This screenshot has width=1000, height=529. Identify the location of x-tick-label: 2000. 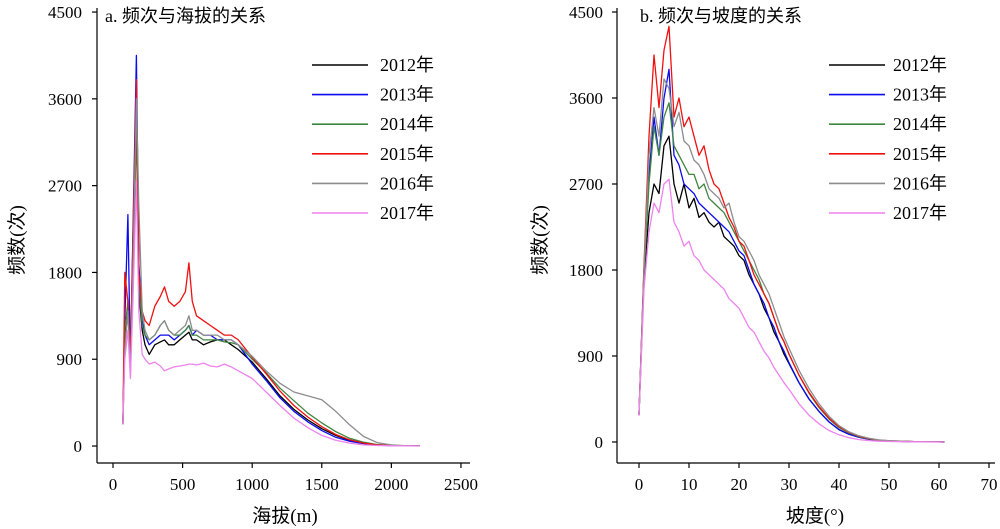
(391, 484).